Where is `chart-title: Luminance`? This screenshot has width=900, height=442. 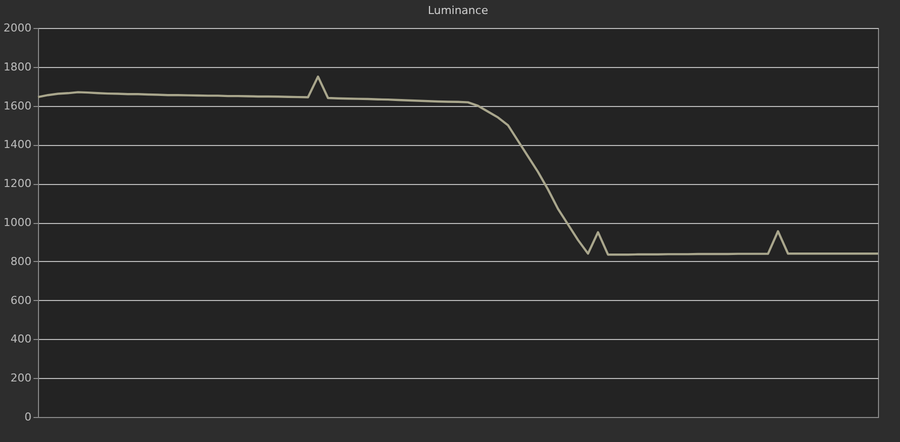 chart-title: Luminance is located at coordinates (458, 10).